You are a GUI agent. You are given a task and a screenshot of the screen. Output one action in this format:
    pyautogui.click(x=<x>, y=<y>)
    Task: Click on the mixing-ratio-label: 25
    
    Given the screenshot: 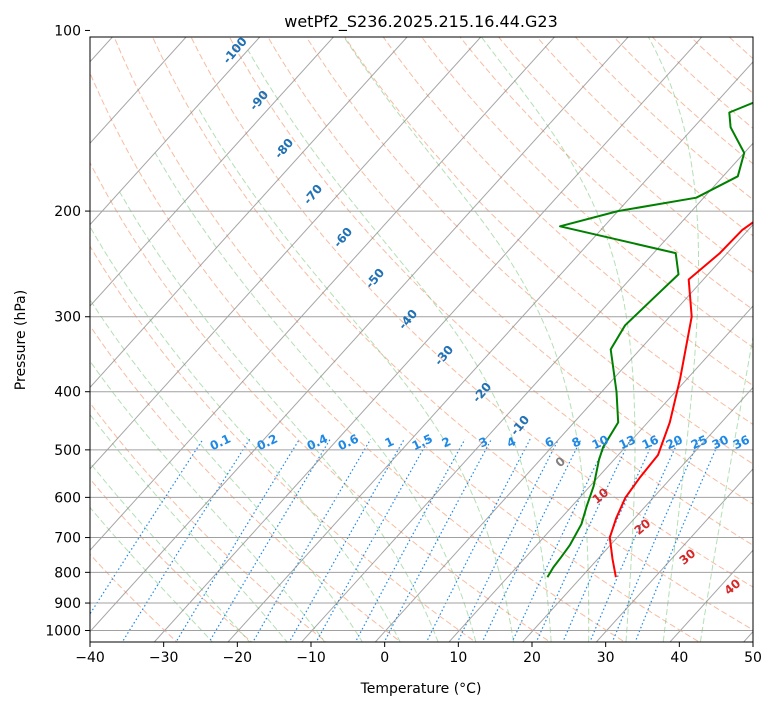 What is the action you would take?
    pyautogui.click(x=699, y=443)
    